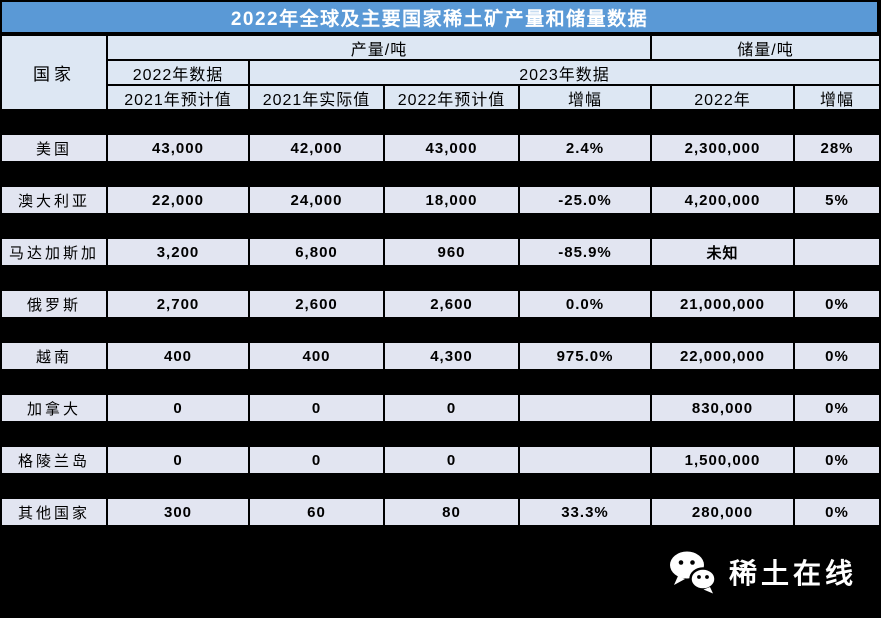 The width and height of the screenshot is (881, 618). What do you see at coordinates (451, 252) in the screenshot?
I see `value-2022-forecast: 960` at bounding box center [451, 252].